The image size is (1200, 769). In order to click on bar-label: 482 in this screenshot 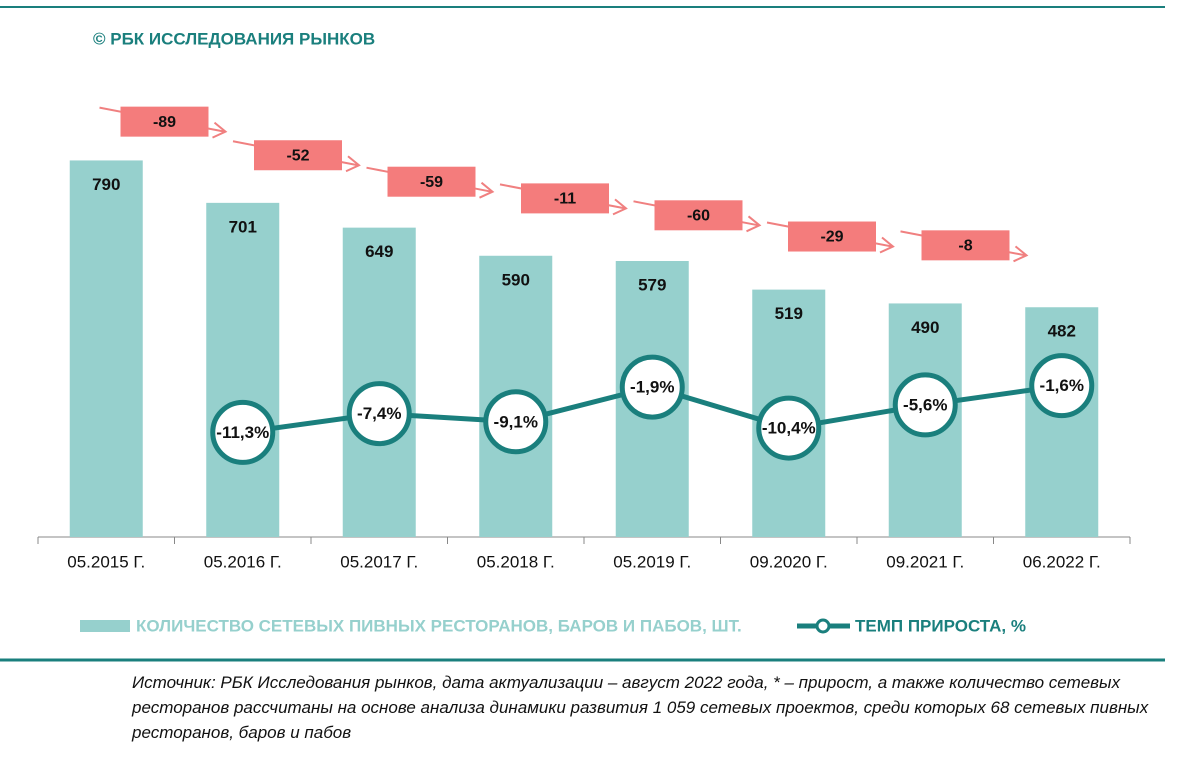, I will do `click(1062, 331)`.